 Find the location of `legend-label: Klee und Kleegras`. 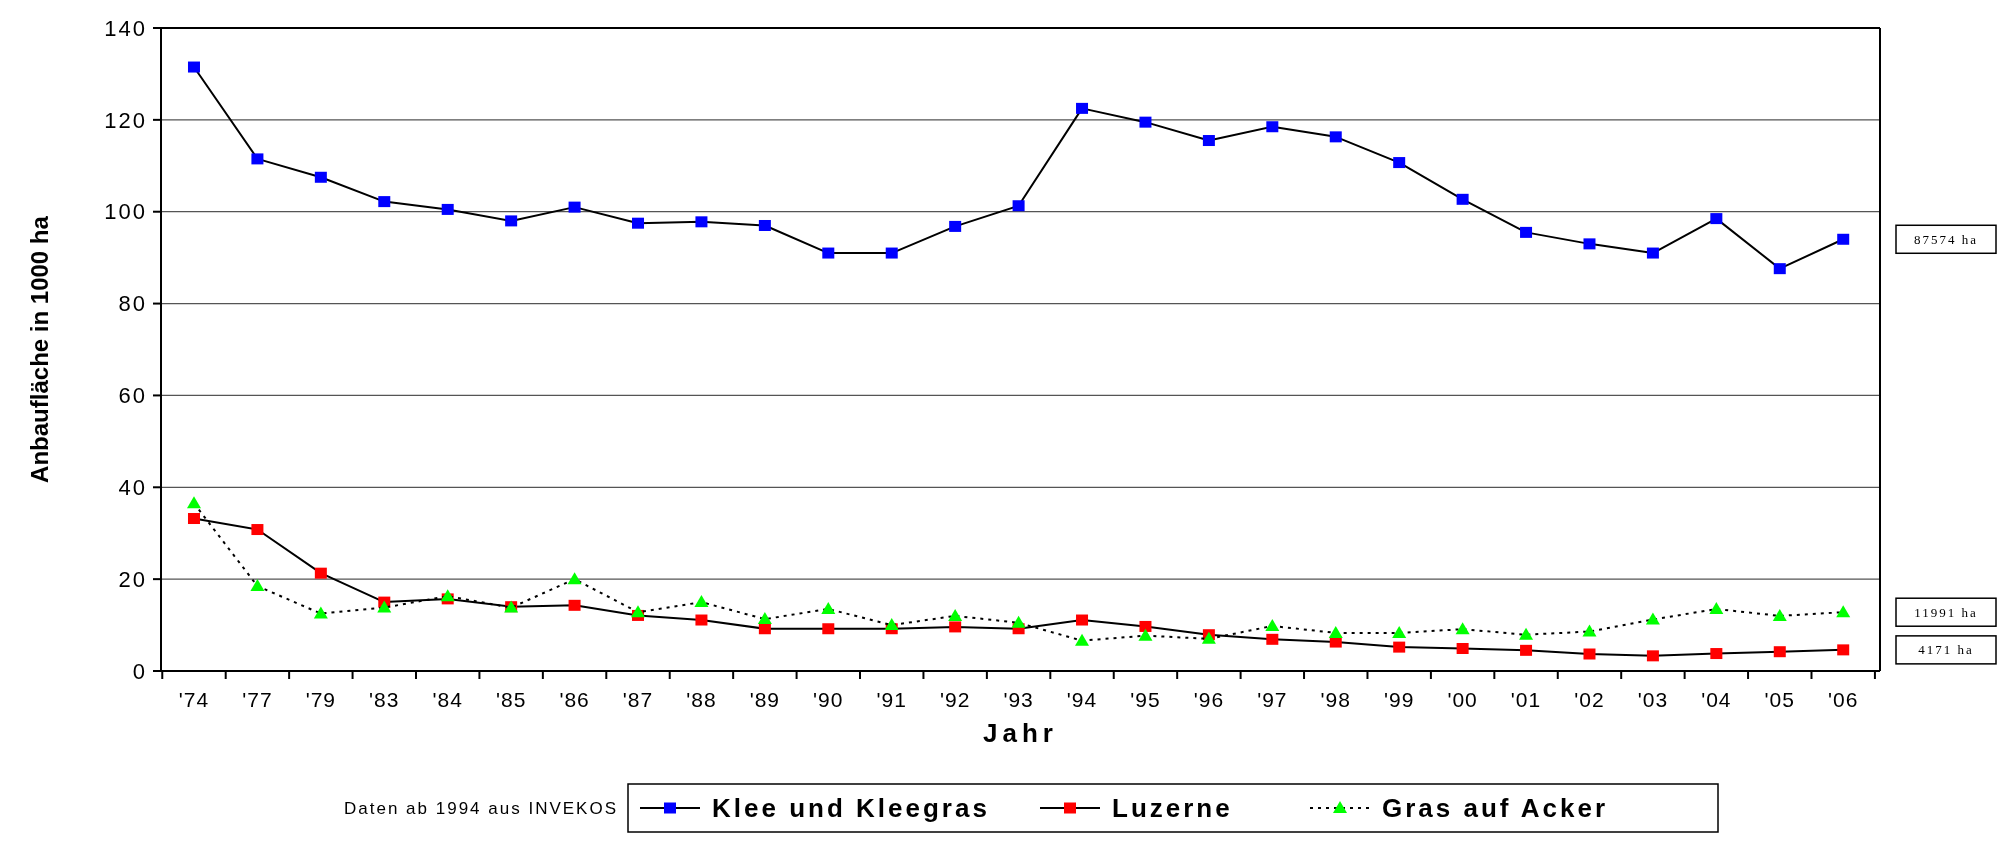

legend-label: Klee und Kleegras is located at coordinates (851, 808).